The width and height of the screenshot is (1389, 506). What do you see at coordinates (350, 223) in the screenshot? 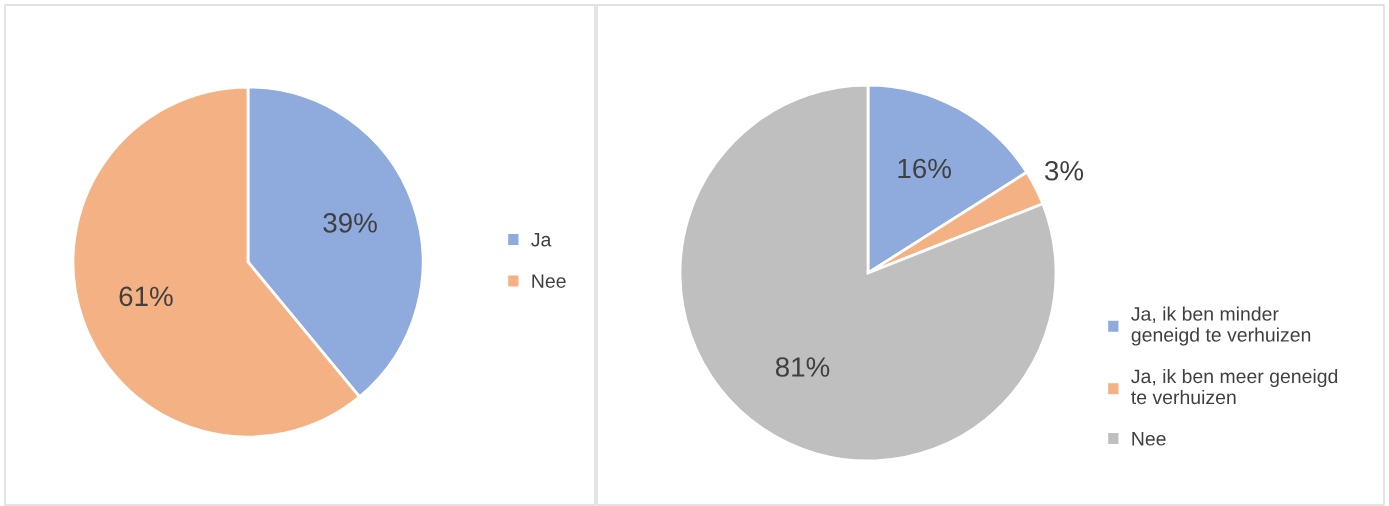
I see `data-label: 39%` at bounding box center [350, 223].